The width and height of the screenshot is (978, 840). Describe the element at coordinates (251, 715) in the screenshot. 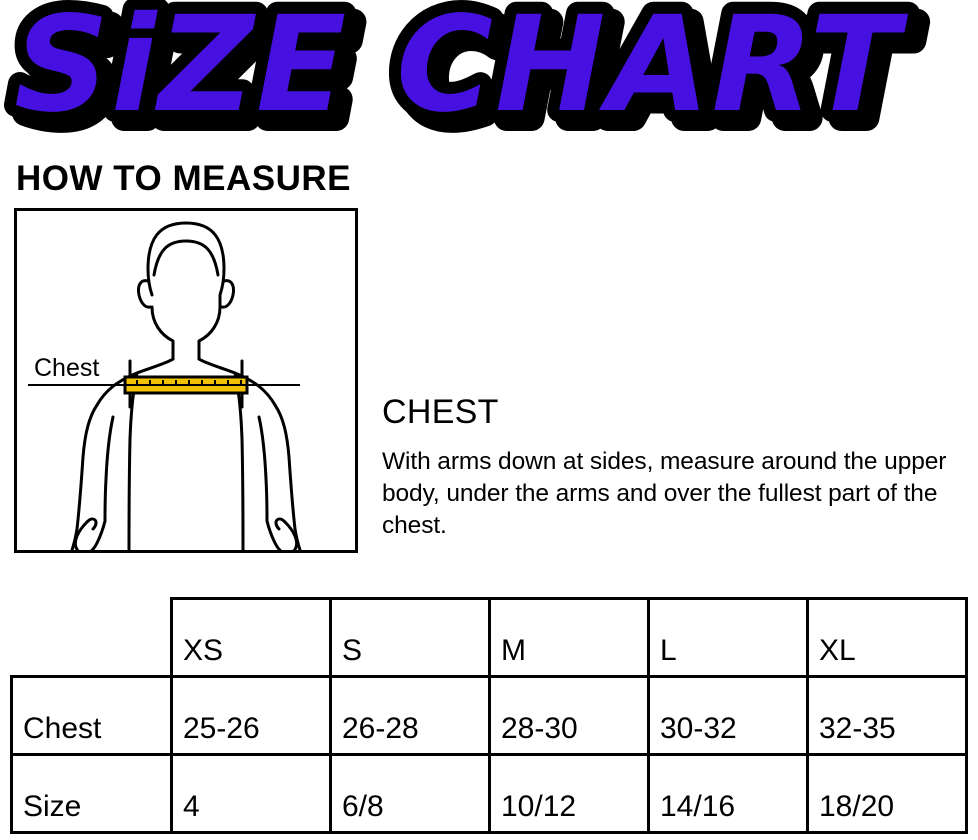

I see `table-cell: 25-26` at that location.